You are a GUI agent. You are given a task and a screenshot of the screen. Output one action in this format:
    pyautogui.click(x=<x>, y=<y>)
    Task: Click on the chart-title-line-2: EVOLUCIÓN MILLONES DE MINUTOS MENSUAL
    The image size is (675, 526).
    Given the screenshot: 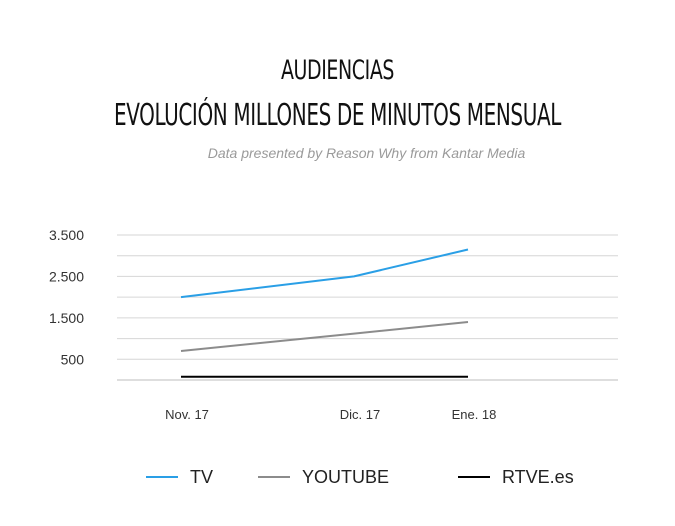 What is the action you would take?
    pyautogui.click(x=337, y=115)
    